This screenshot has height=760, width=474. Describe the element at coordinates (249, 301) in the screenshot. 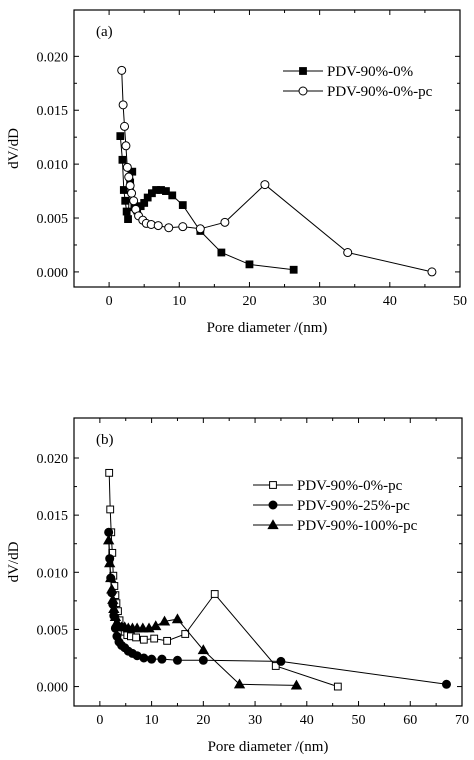

I see `x-tick-label: 20` at that location.